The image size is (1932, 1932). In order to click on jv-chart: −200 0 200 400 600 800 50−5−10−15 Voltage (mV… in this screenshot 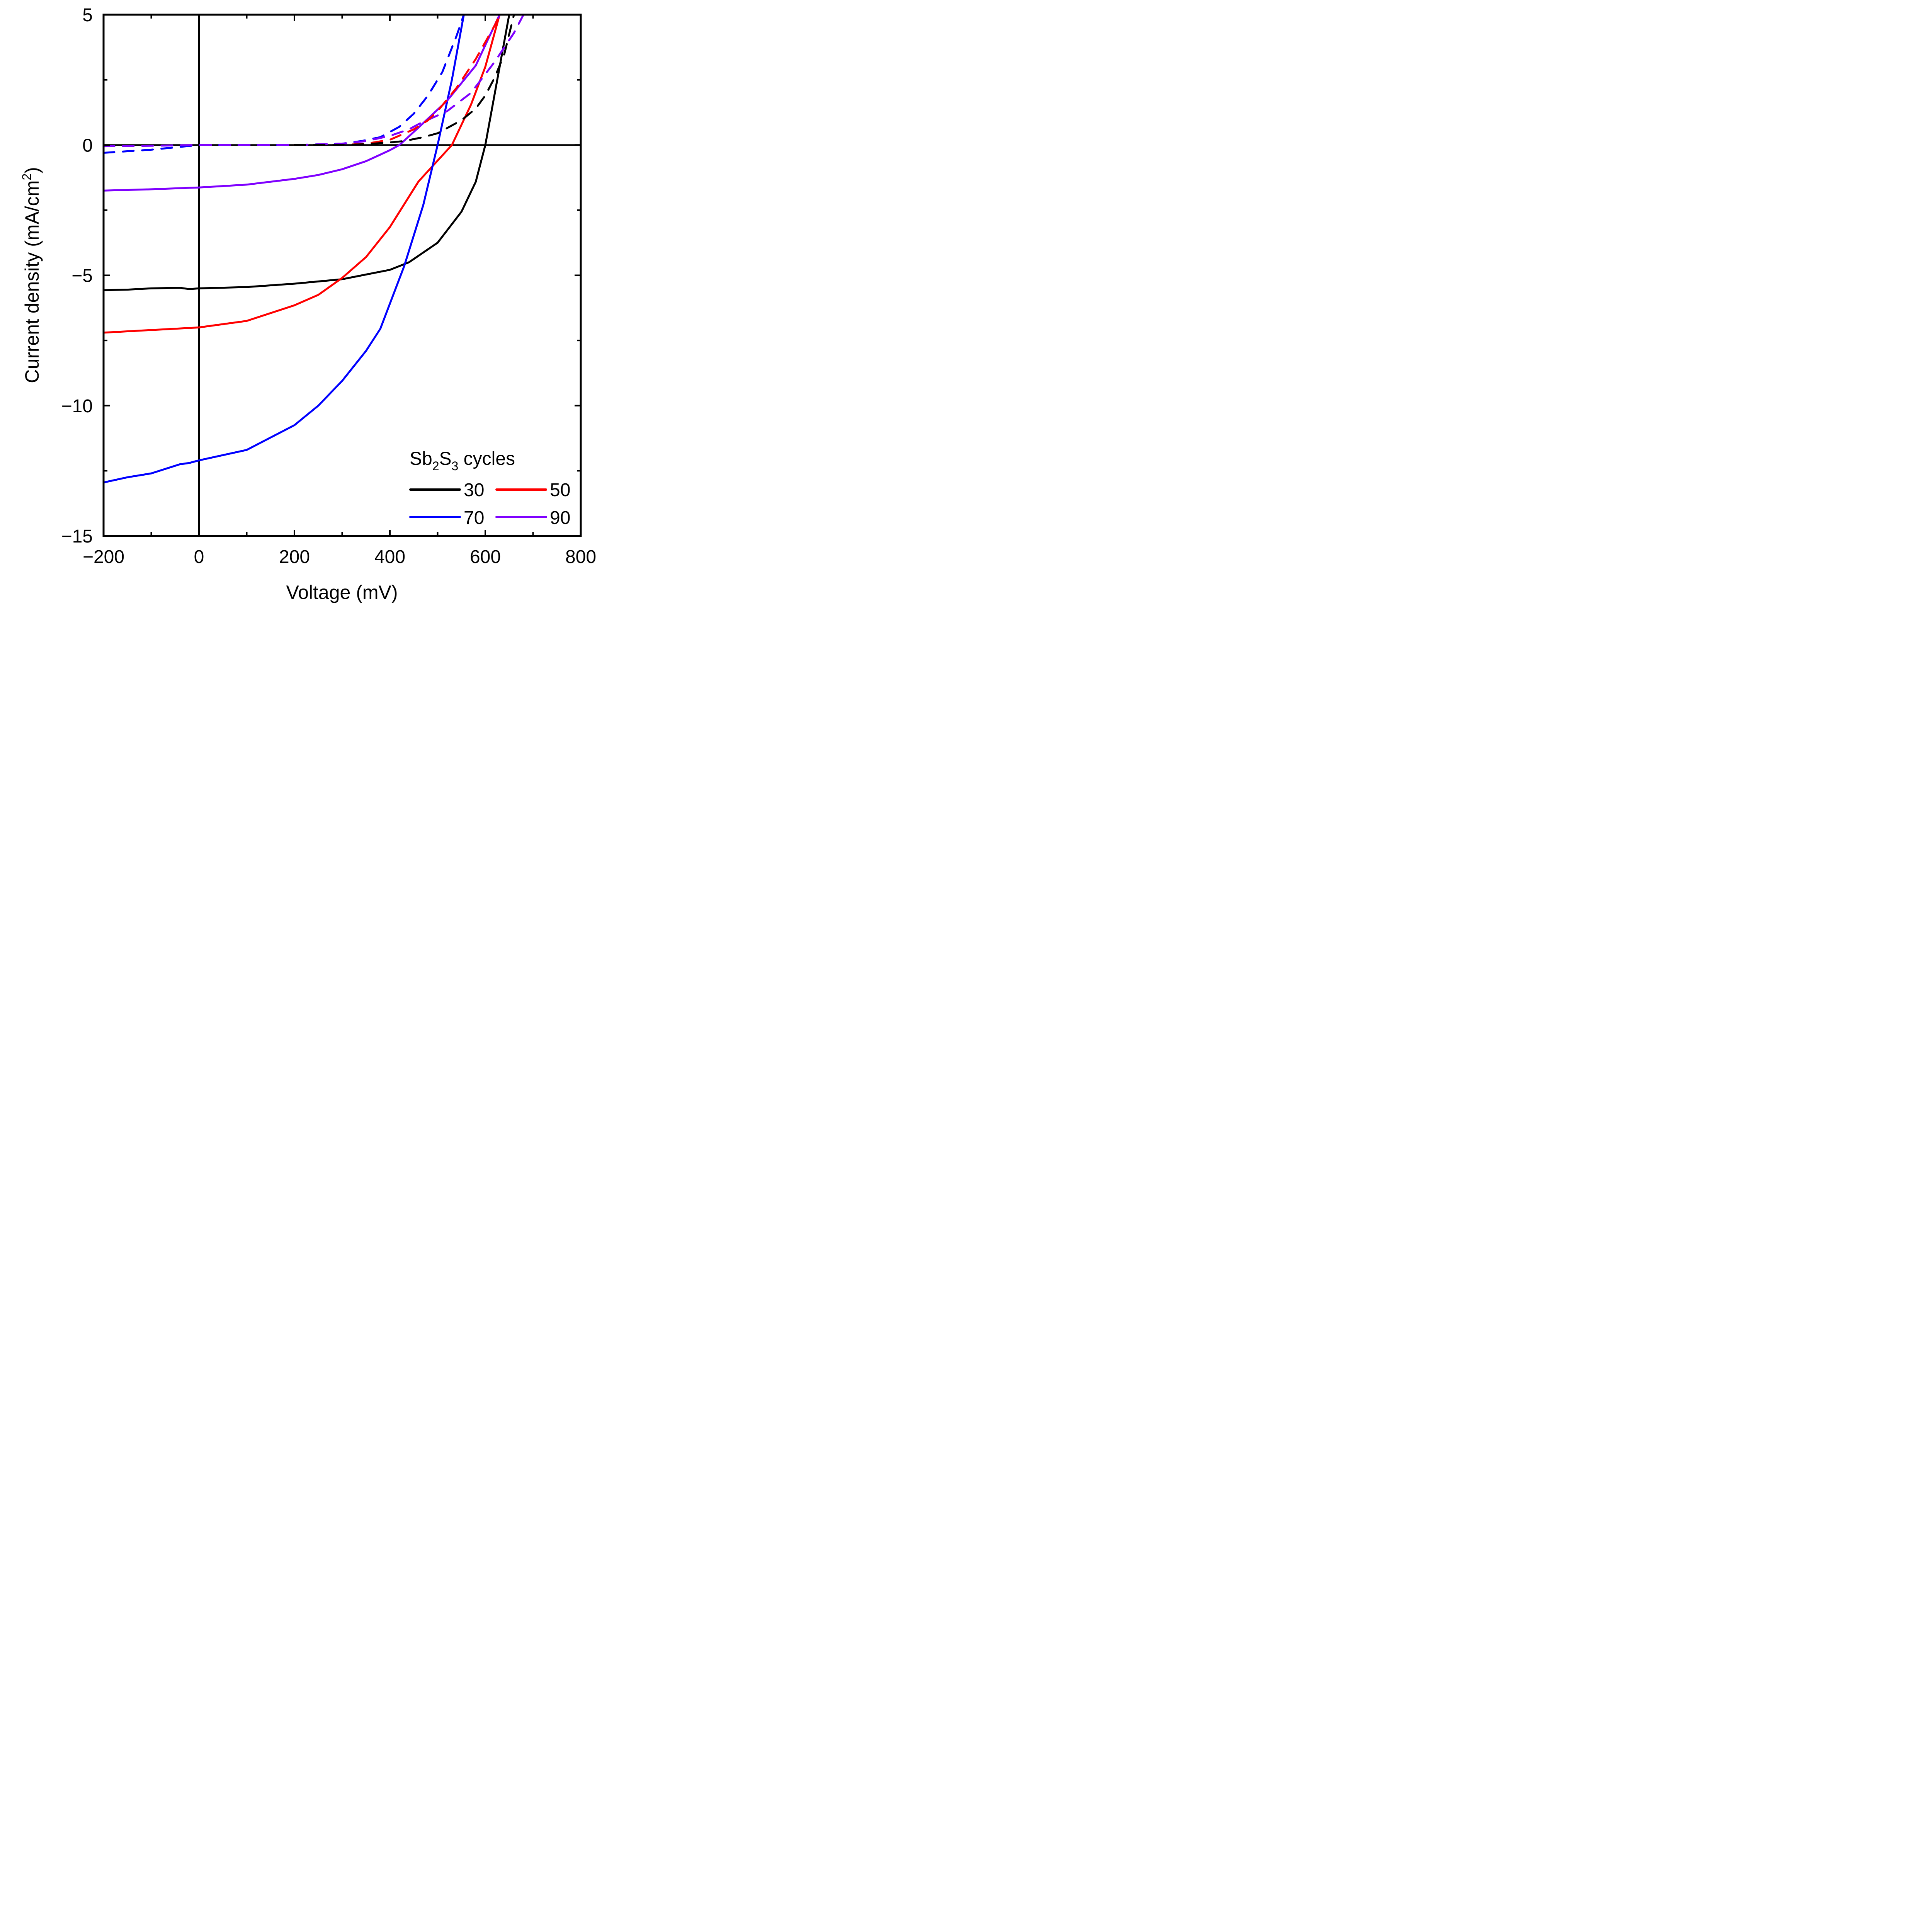, I will do `click(308, 304)`.